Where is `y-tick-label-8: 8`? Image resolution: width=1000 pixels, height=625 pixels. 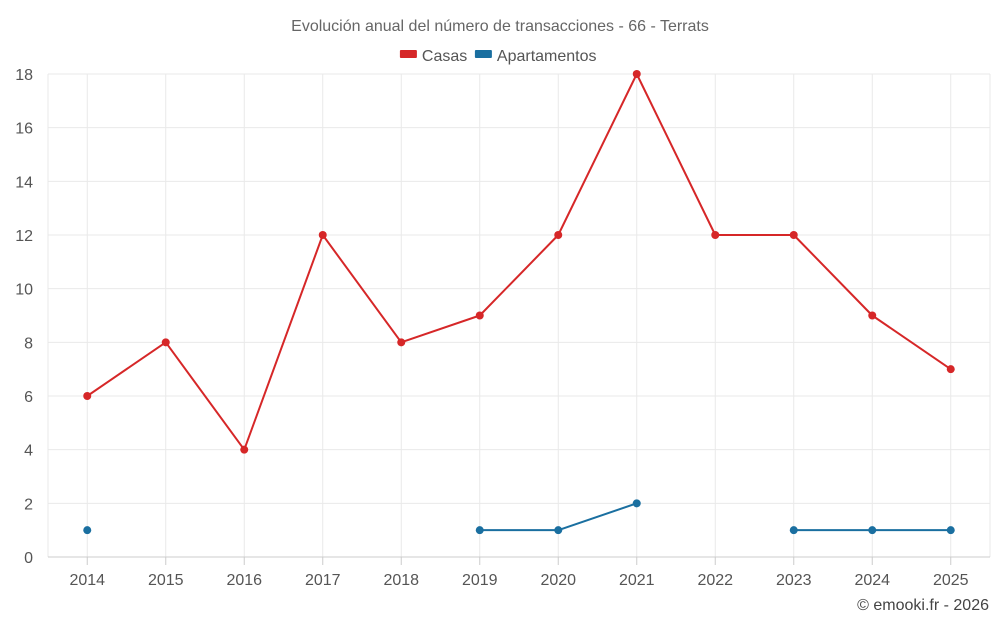
y-tick-label-8: 8 is located at coordinates (28, 343).